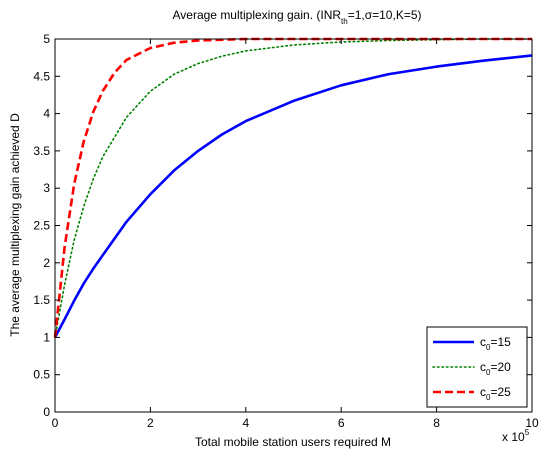 This screenshot has width=540, height=458. What do you see at coordinates (385, 15) in the screenshot?
I see `chart-title-rest: =1,σ=10,K=5)` at bounding box center [385, 15].